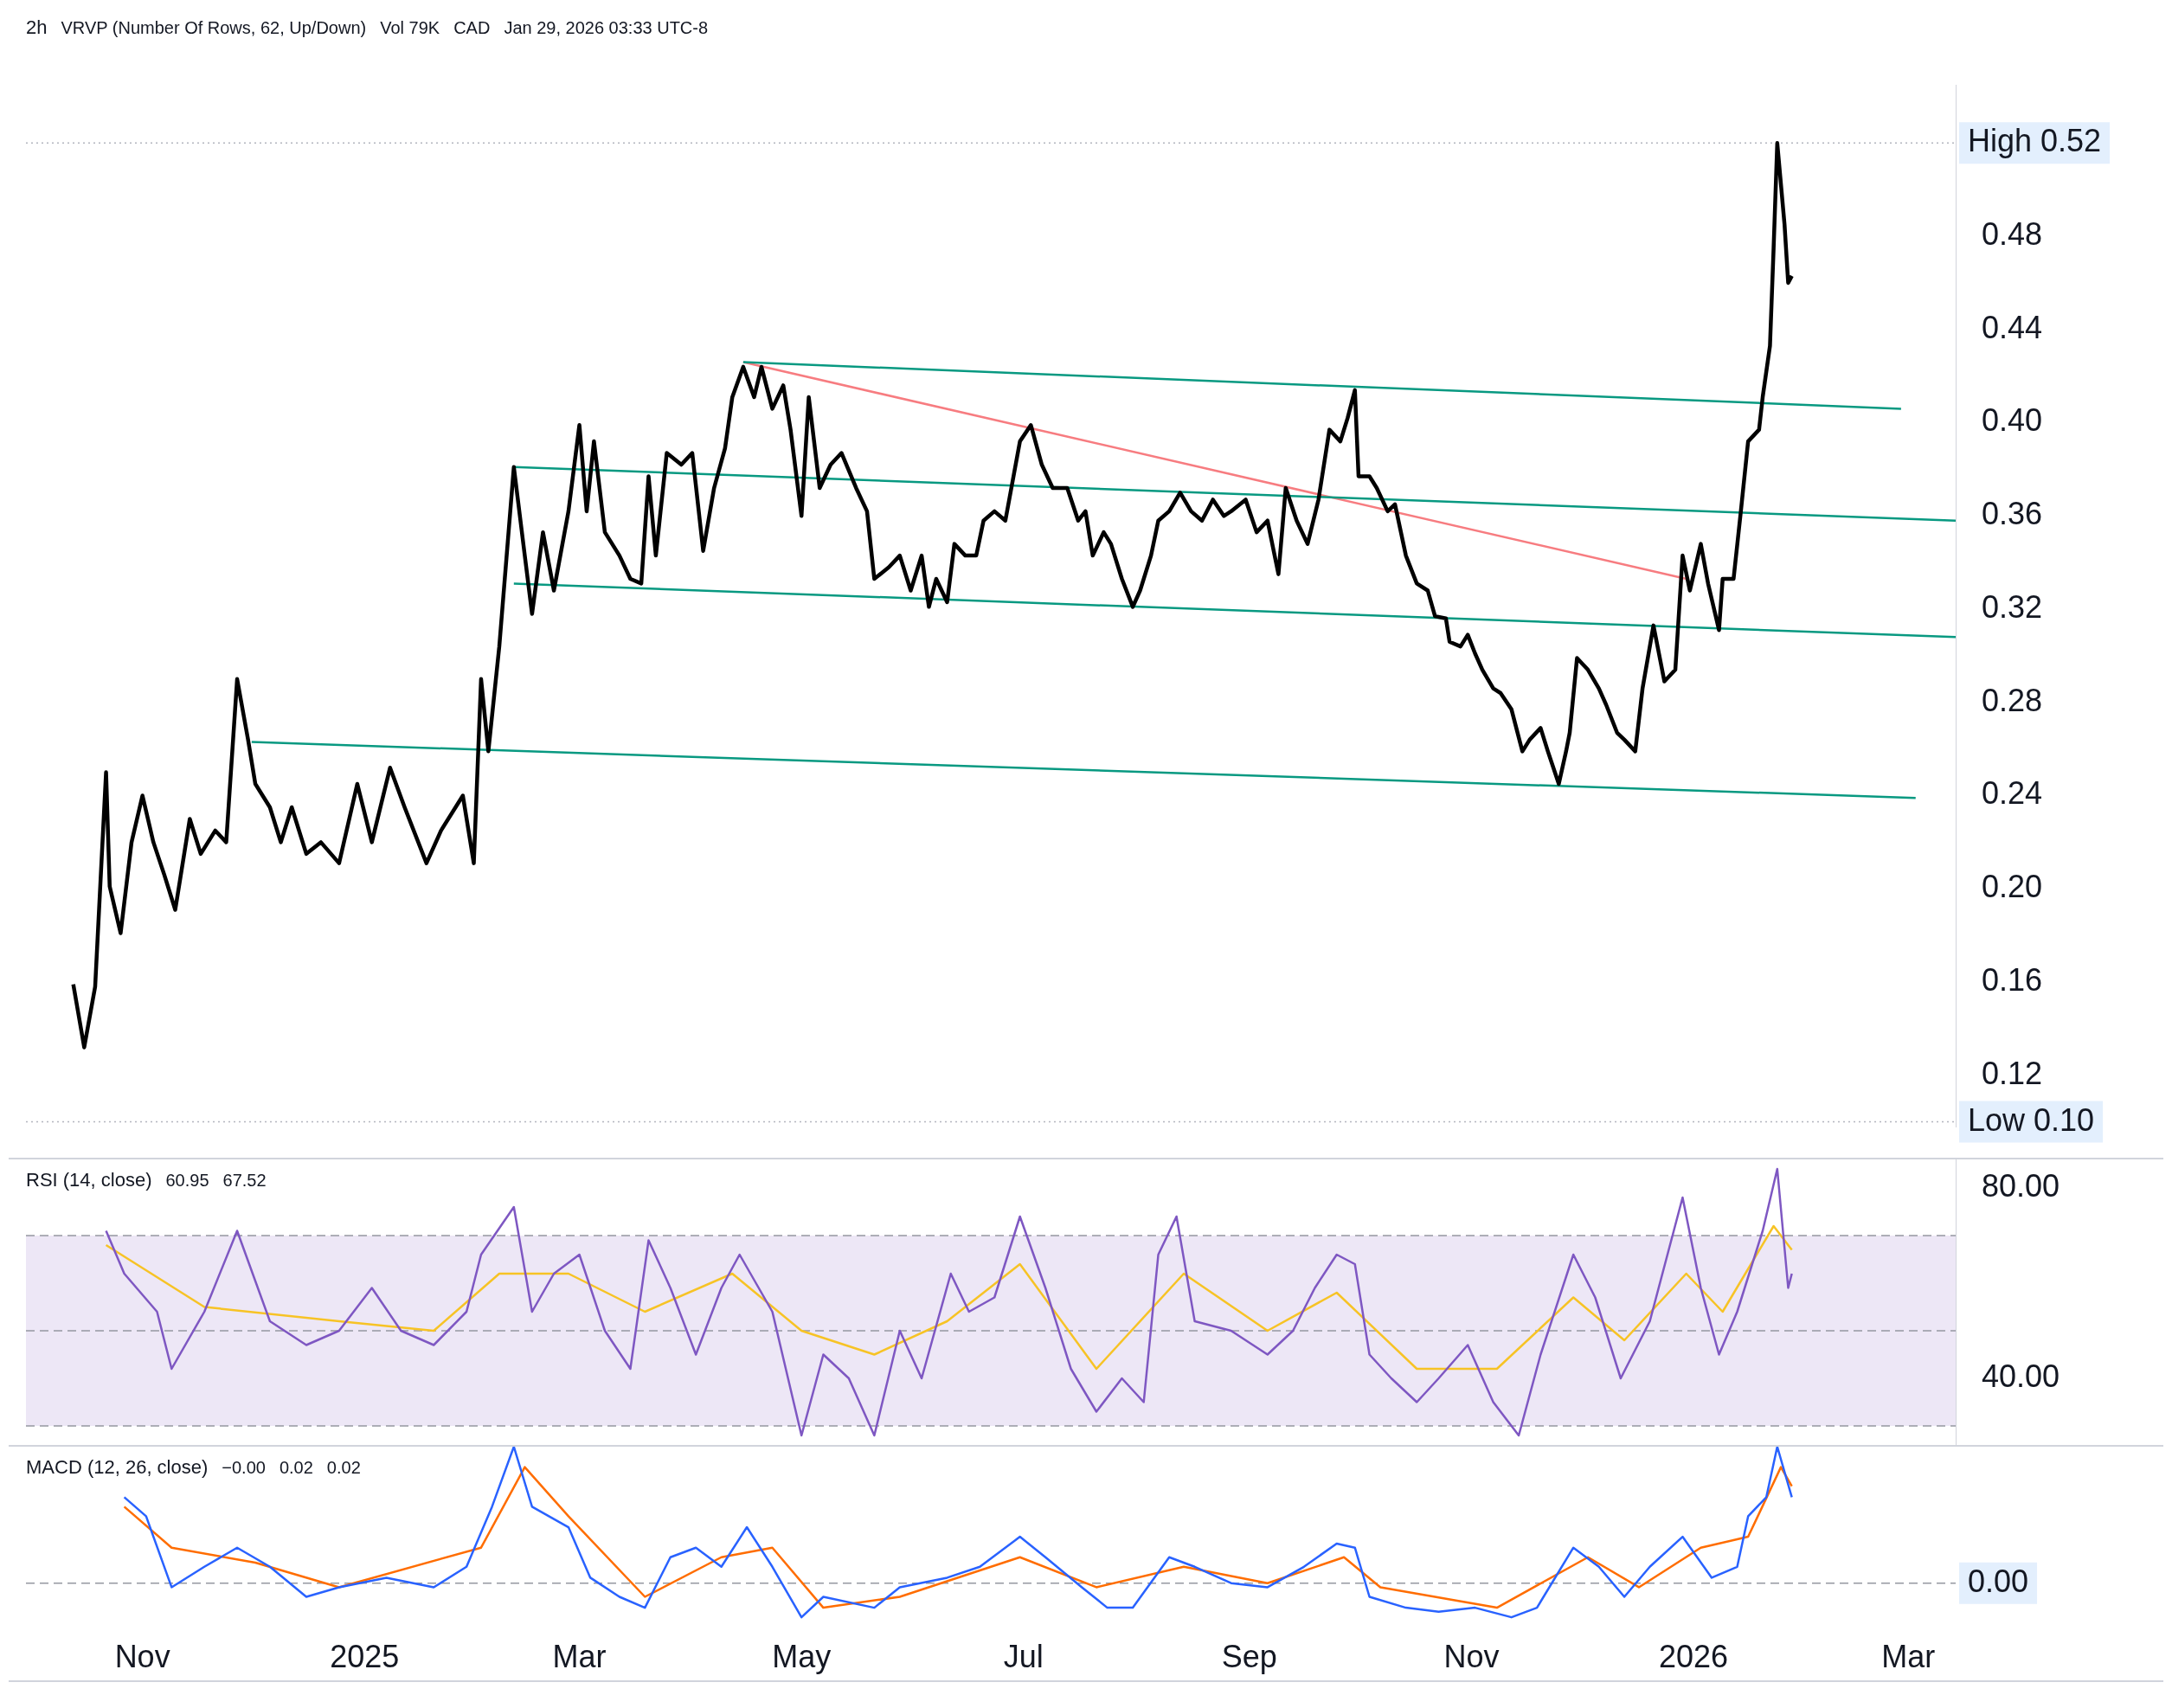 This screenshot has height=1708, width=2172. I want to click on x-tick-label: Jul, so click(1024, 1657).